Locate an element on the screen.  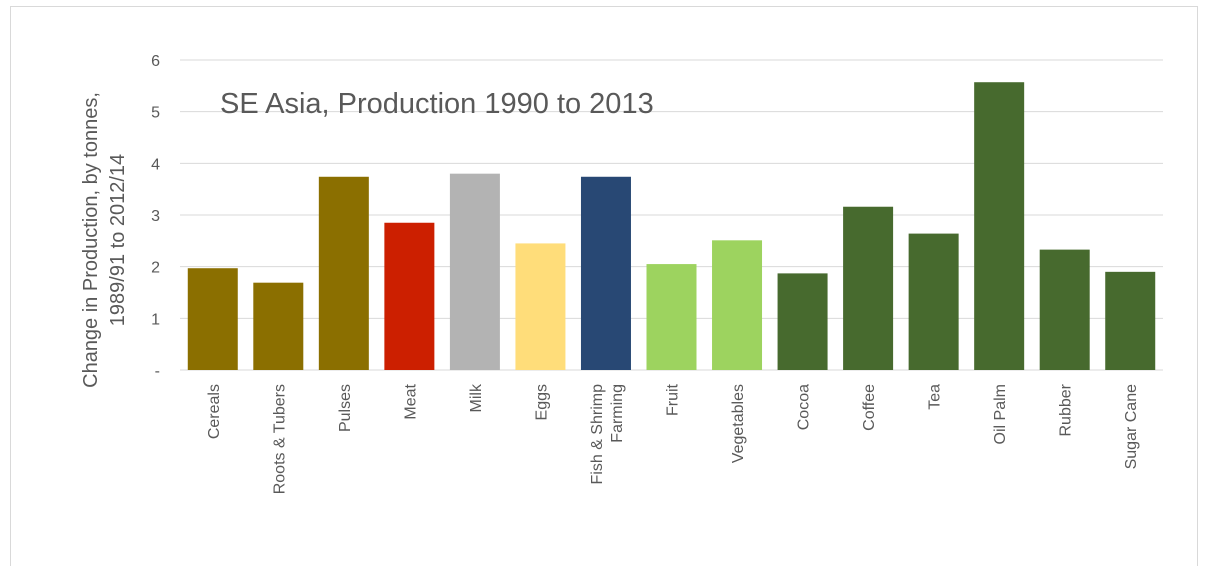
x-tick-label: Tea is located at coordinates (935, 397).